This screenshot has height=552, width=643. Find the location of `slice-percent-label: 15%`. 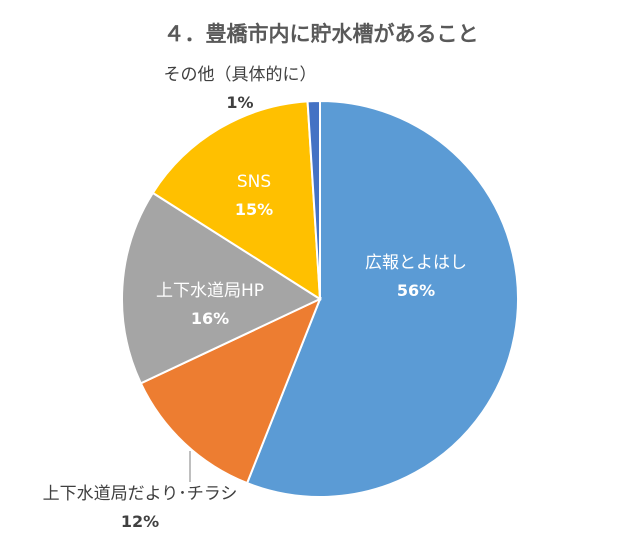

slice-percent-label: 15% is located at coordinates (254, 209).